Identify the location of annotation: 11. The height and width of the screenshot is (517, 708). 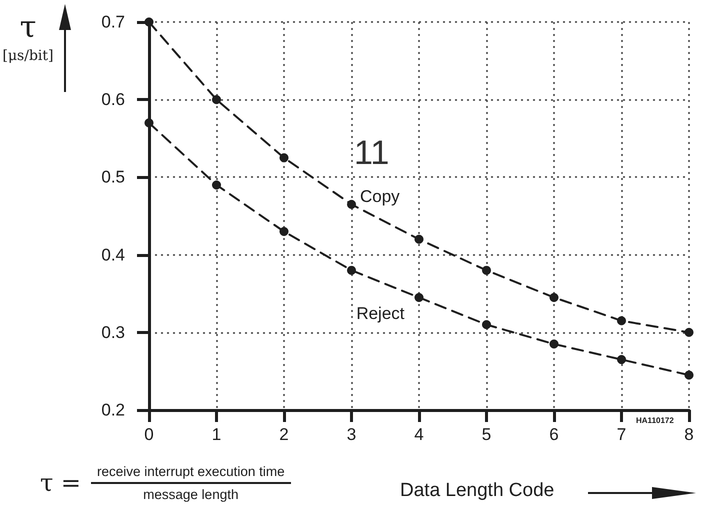
(372, 153).